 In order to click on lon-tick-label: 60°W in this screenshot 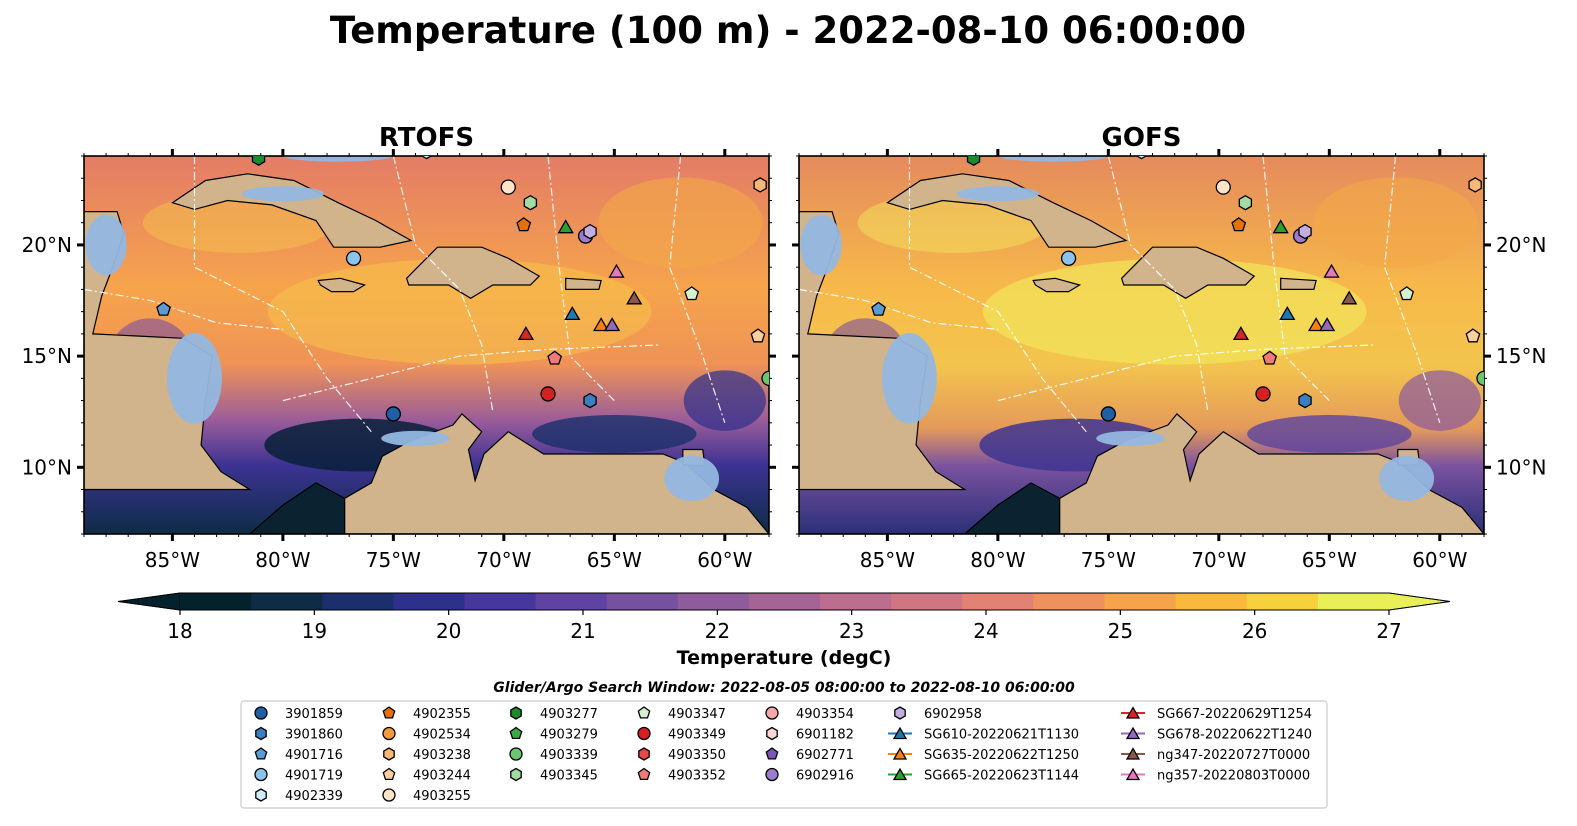, I will do `click(724, 560)`.